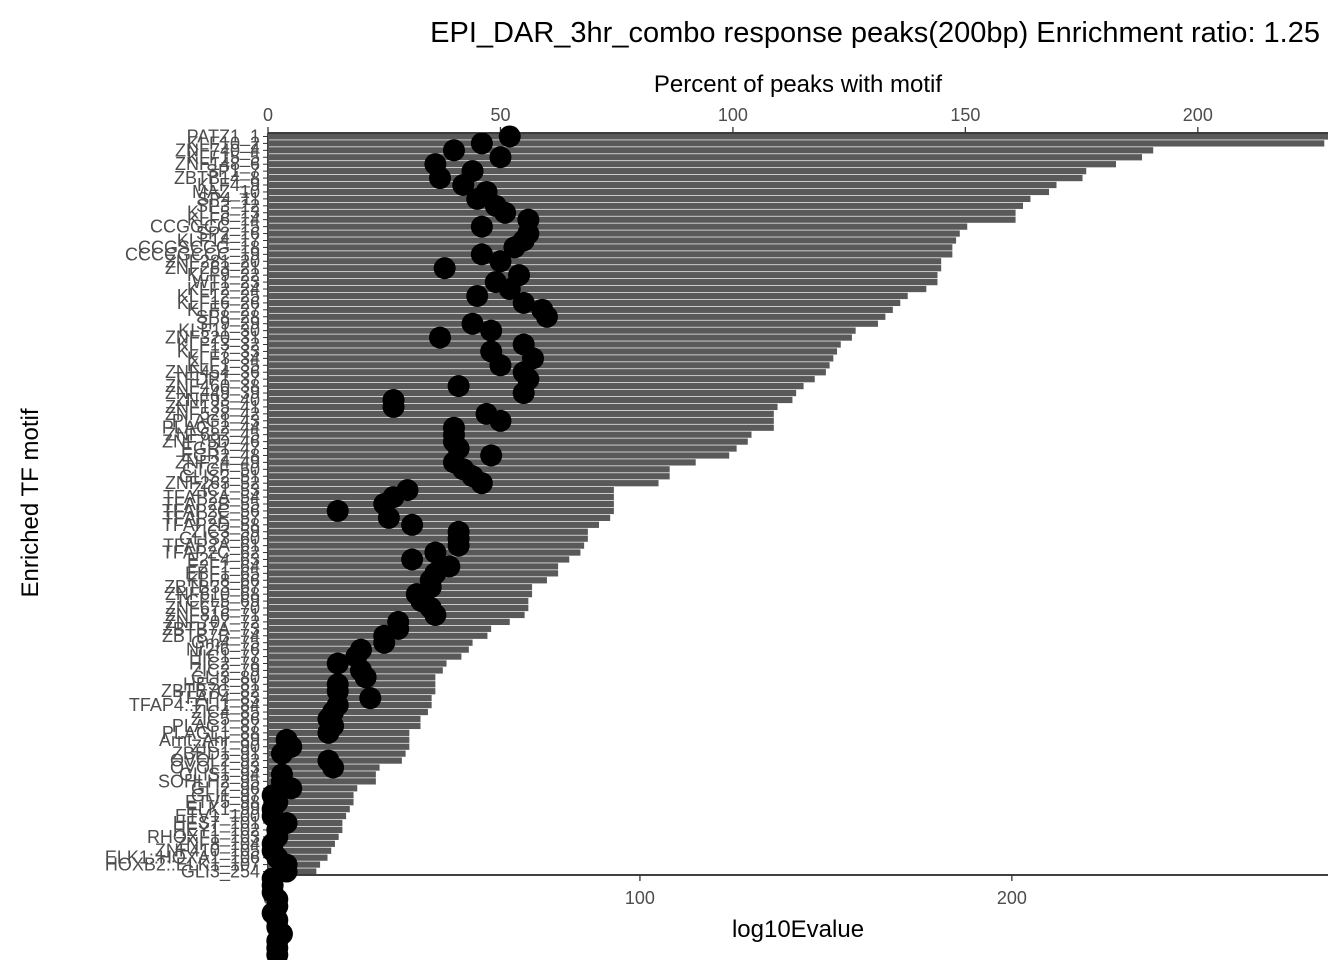  Describe the element at coordinates (212, 622) in the screenshot. I see `y-tick-label: ZNF707_72` at that location.